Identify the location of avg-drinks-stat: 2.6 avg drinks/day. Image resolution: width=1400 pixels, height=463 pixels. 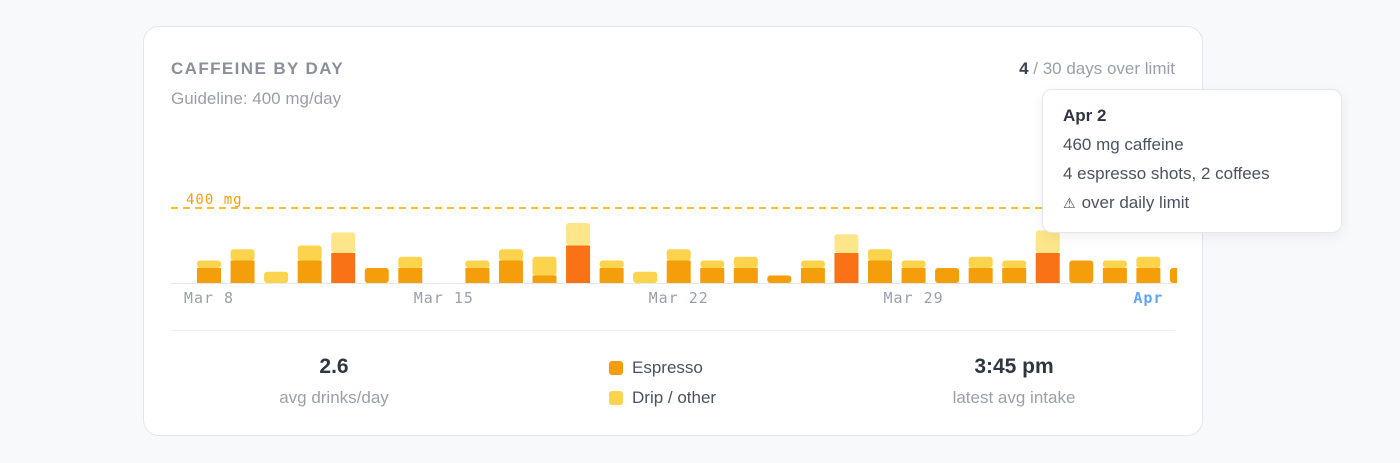
(334, 381).